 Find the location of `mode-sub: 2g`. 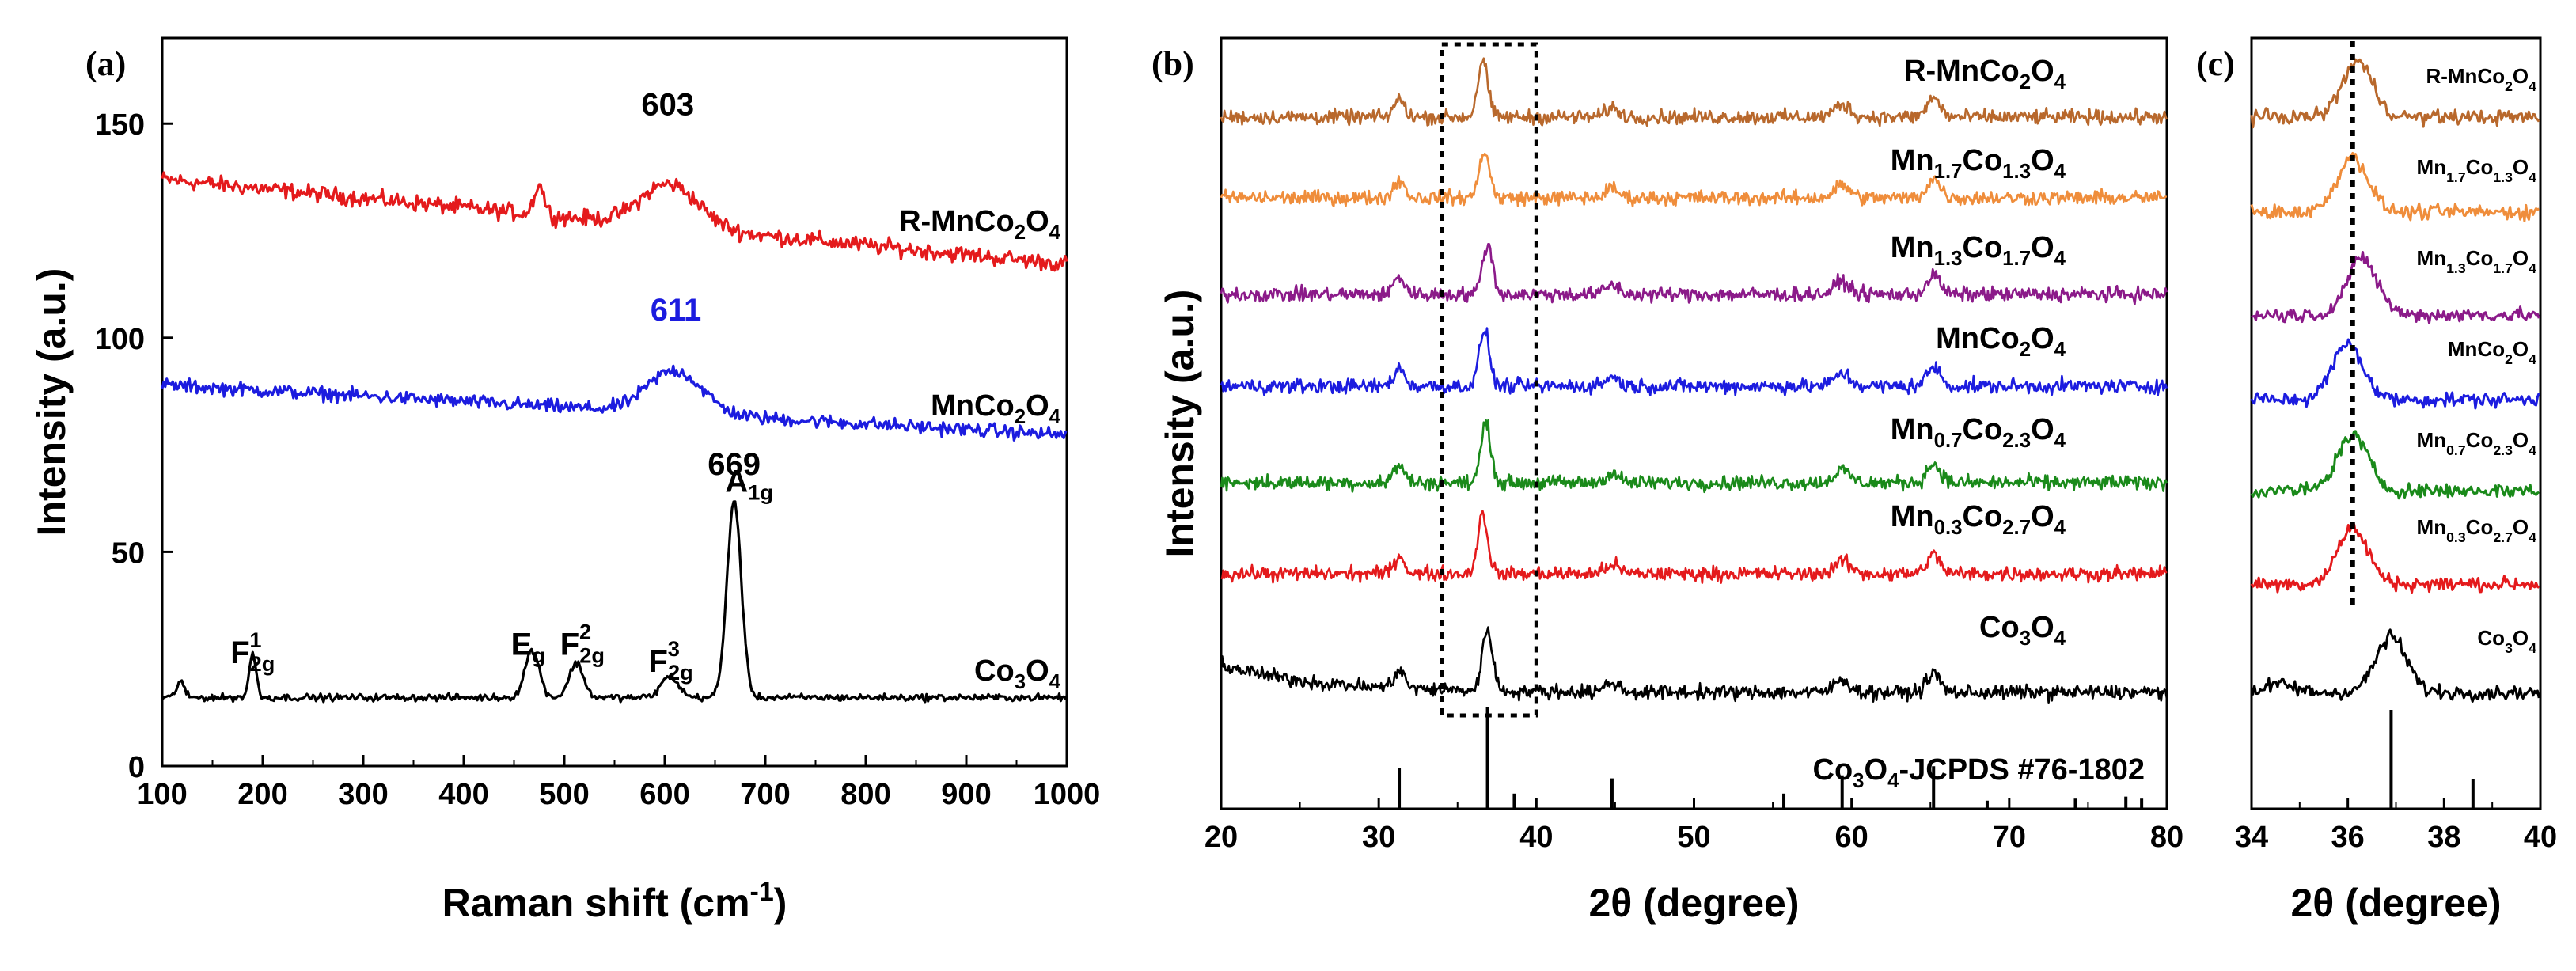

mode-sub: 2g is located at coordinates (680, 672).